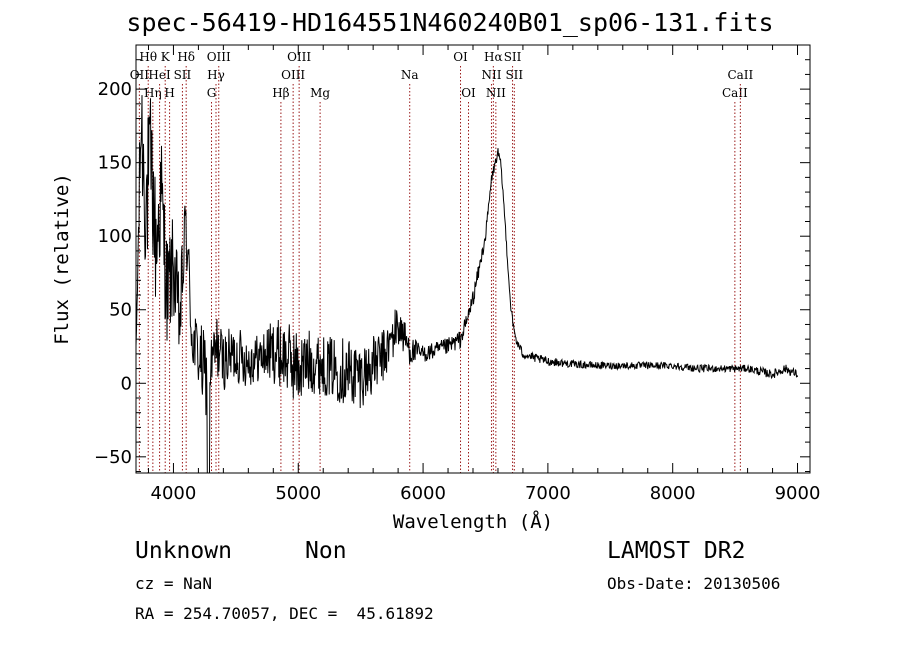  I want to click on emission-line-label: Na, so click(410, 75).